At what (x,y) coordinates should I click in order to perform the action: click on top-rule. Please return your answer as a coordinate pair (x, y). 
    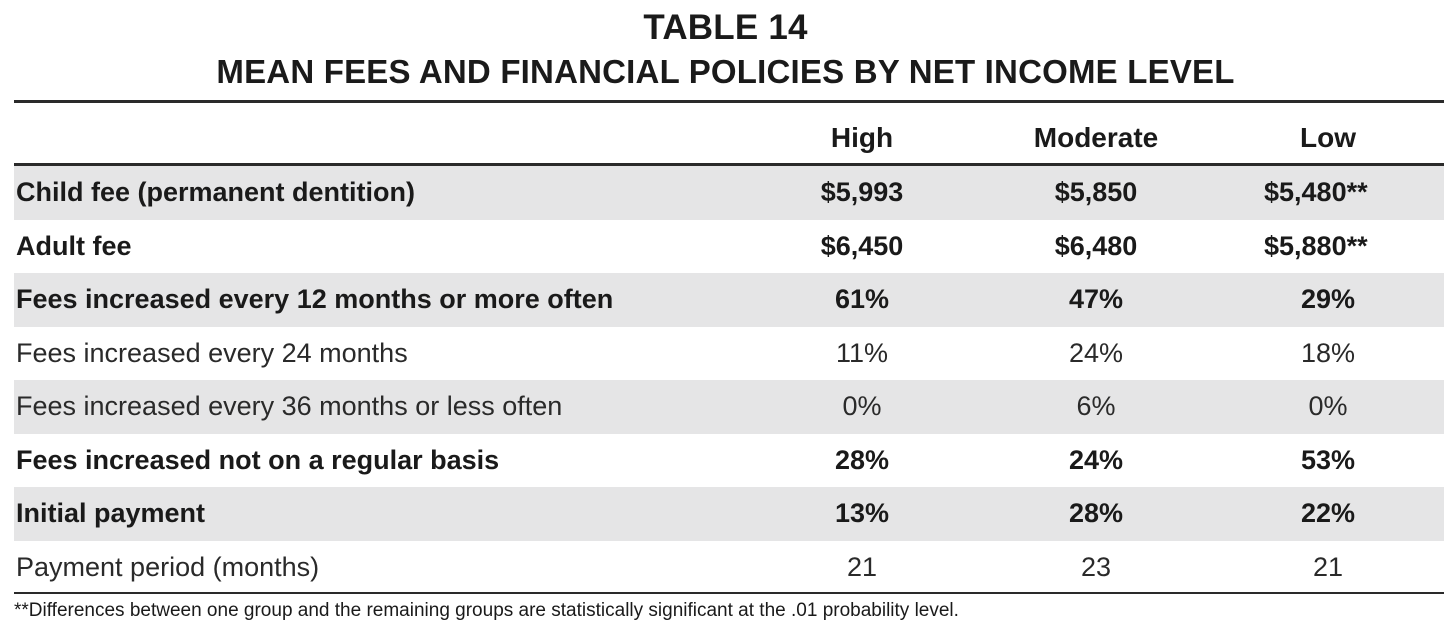
    Looking at the image, I should click on (729, 101).